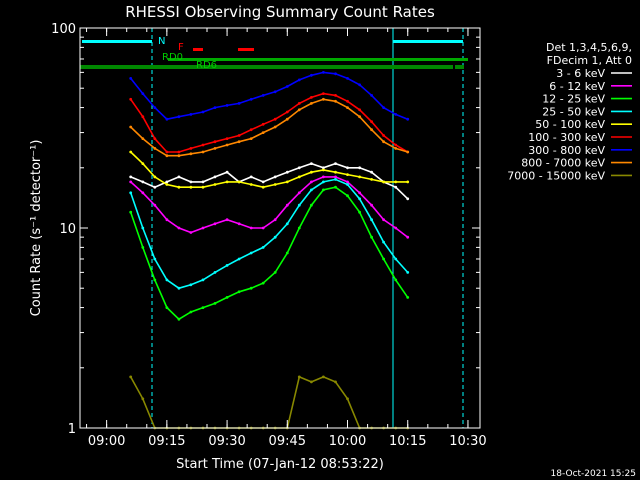 The height and width of the screenshot is (480, 640). What do you see at coordinates (573, 99) in the screenshot?
I see `legend-entry-label: 12 - 25 keV` at bounding box center [573, 99].